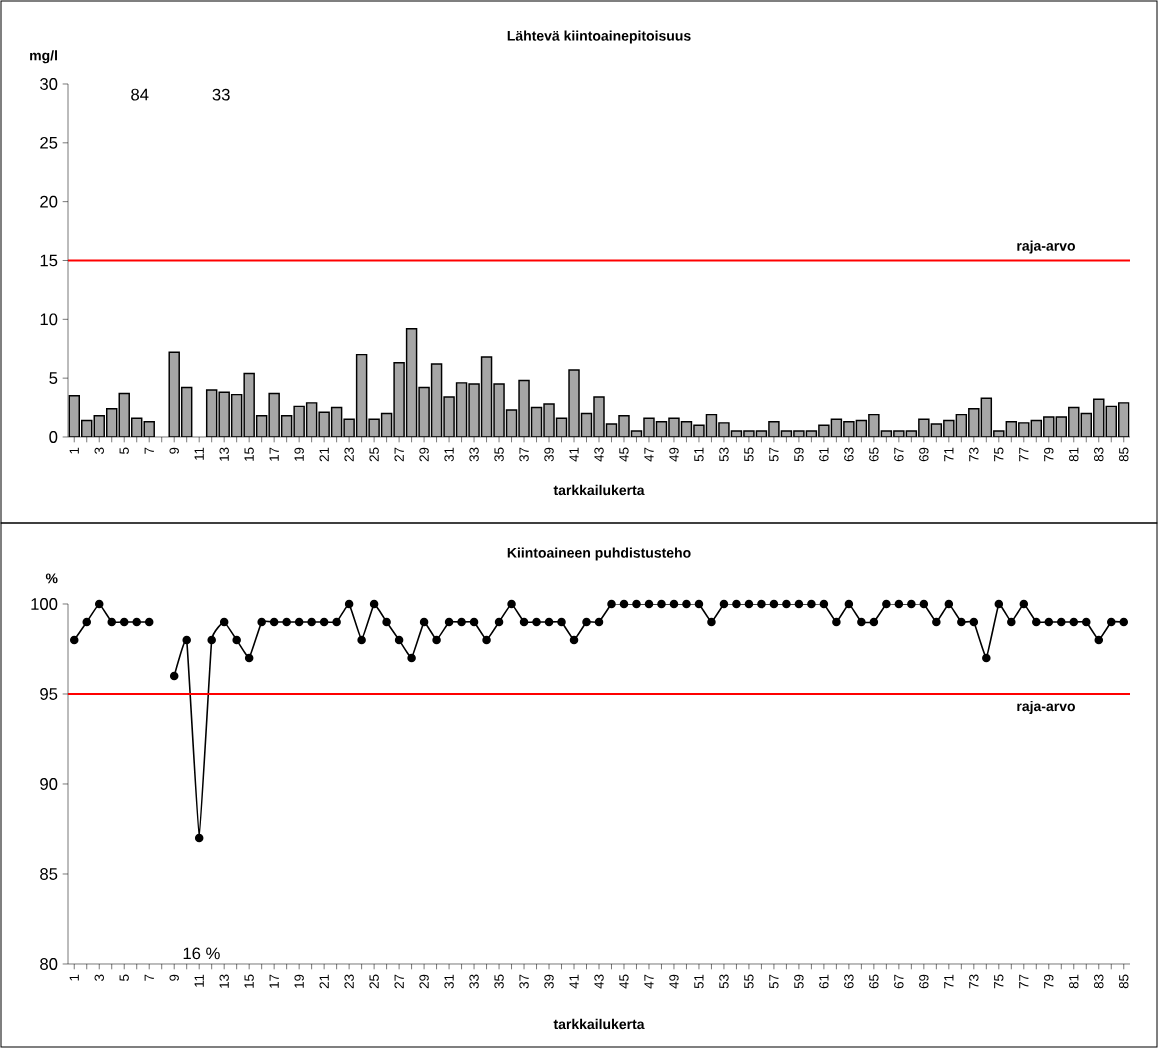 Image resolution: width=1158 pixels, height=1048 pixels. What do you see at coordinates (599, 37) in the screenshot?
I see `chart-title: Lähtevä kiintoainepitoisuus` at bounding box center [599, 37].